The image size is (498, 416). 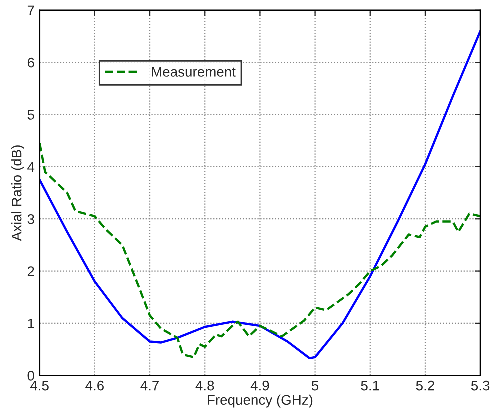 What do you see at coordinates (31, 375) in the screenshot?
I see `y-tick-label: 0` at bounding box center [31, 375].